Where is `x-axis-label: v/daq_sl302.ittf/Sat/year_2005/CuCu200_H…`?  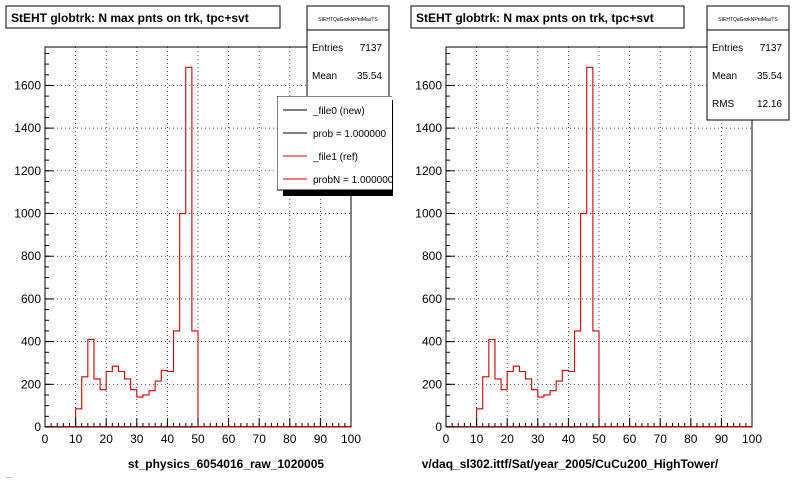 x-axis-label: v/daq_sl302.ittf/Sat/year_2005/CuCu200_H… is located at coordinates (570, 464).